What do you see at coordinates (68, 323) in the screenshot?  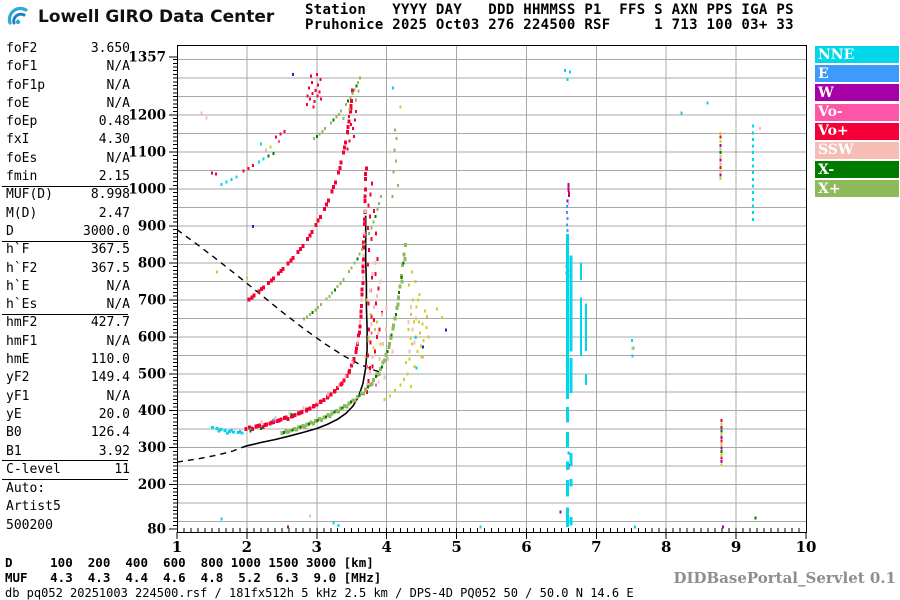 I see `param-row-hmf2: hmF2 427.7` at bounding box center [68, 323].